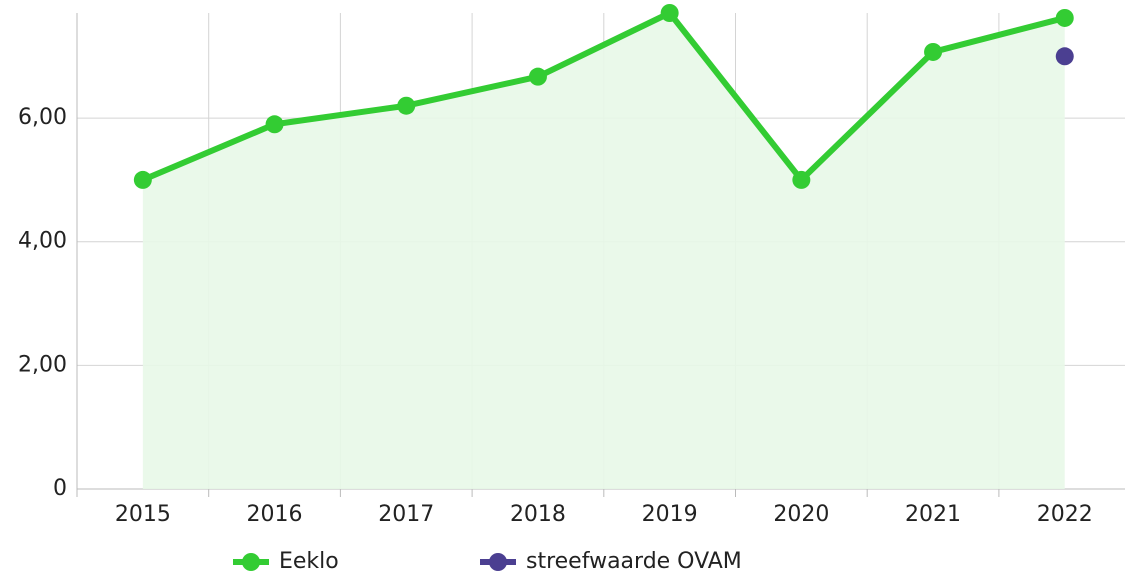 This screenshot has height=577, width=1125. Describe the element at coordinates (801, 514) in the screenshot. I see `x-tick-label: 2020` at that location.